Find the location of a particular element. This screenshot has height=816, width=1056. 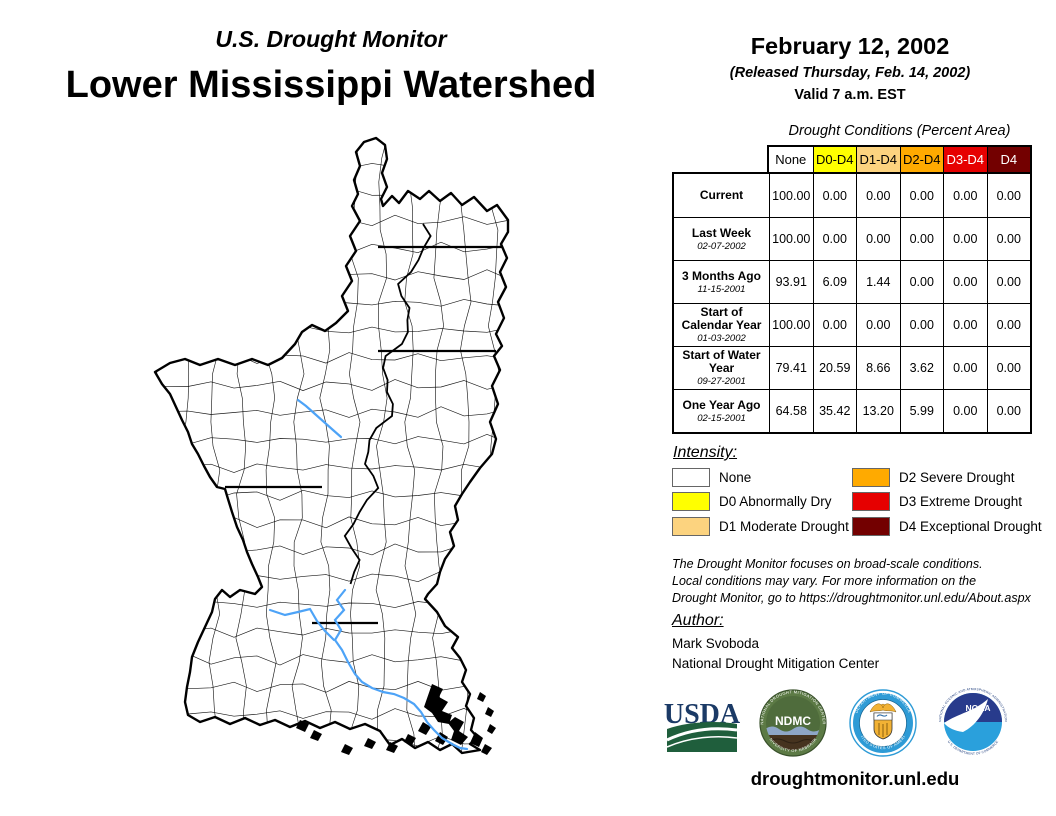

red-river is located at coordinates (302, 624).